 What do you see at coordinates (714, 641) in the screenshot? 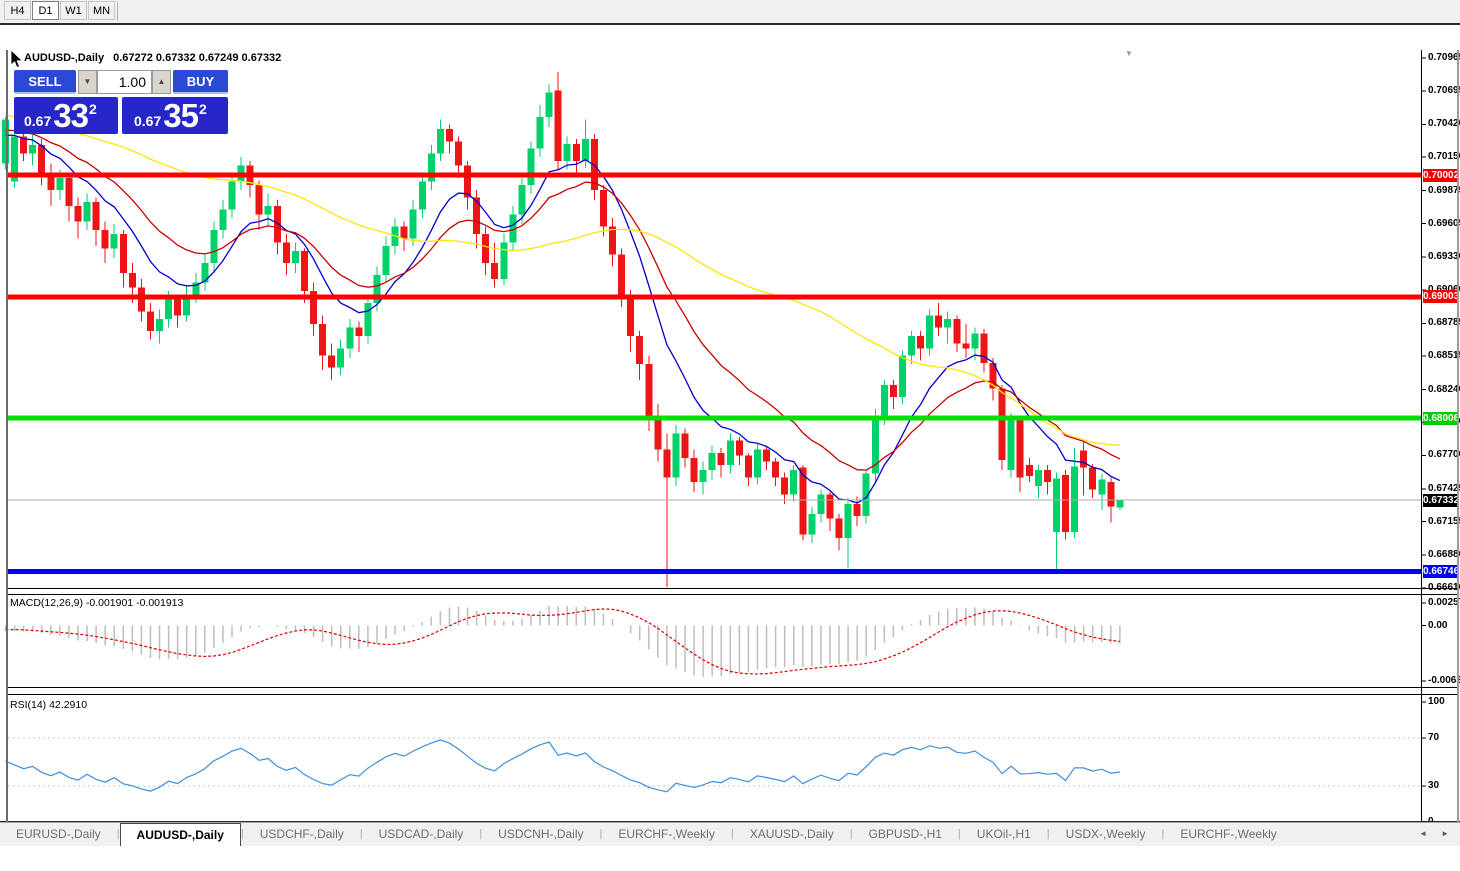
I see `macd-panel` at bounding box center [714, 641].